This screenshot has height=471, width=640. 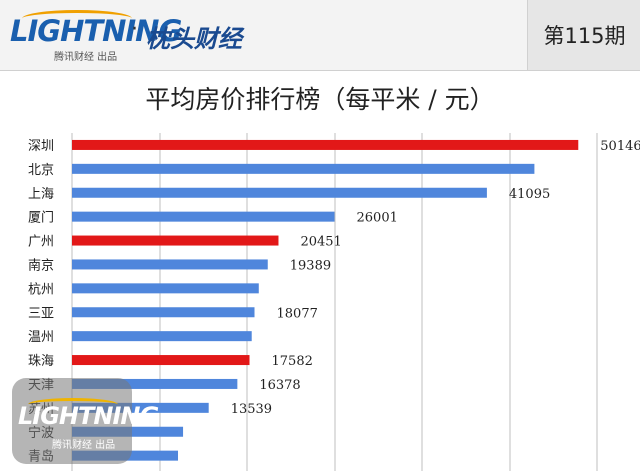 What do you see at coordinates (77, 18) in the screenshot?
I see `logo-swoosh-icon` at bounding box center [77, 18].